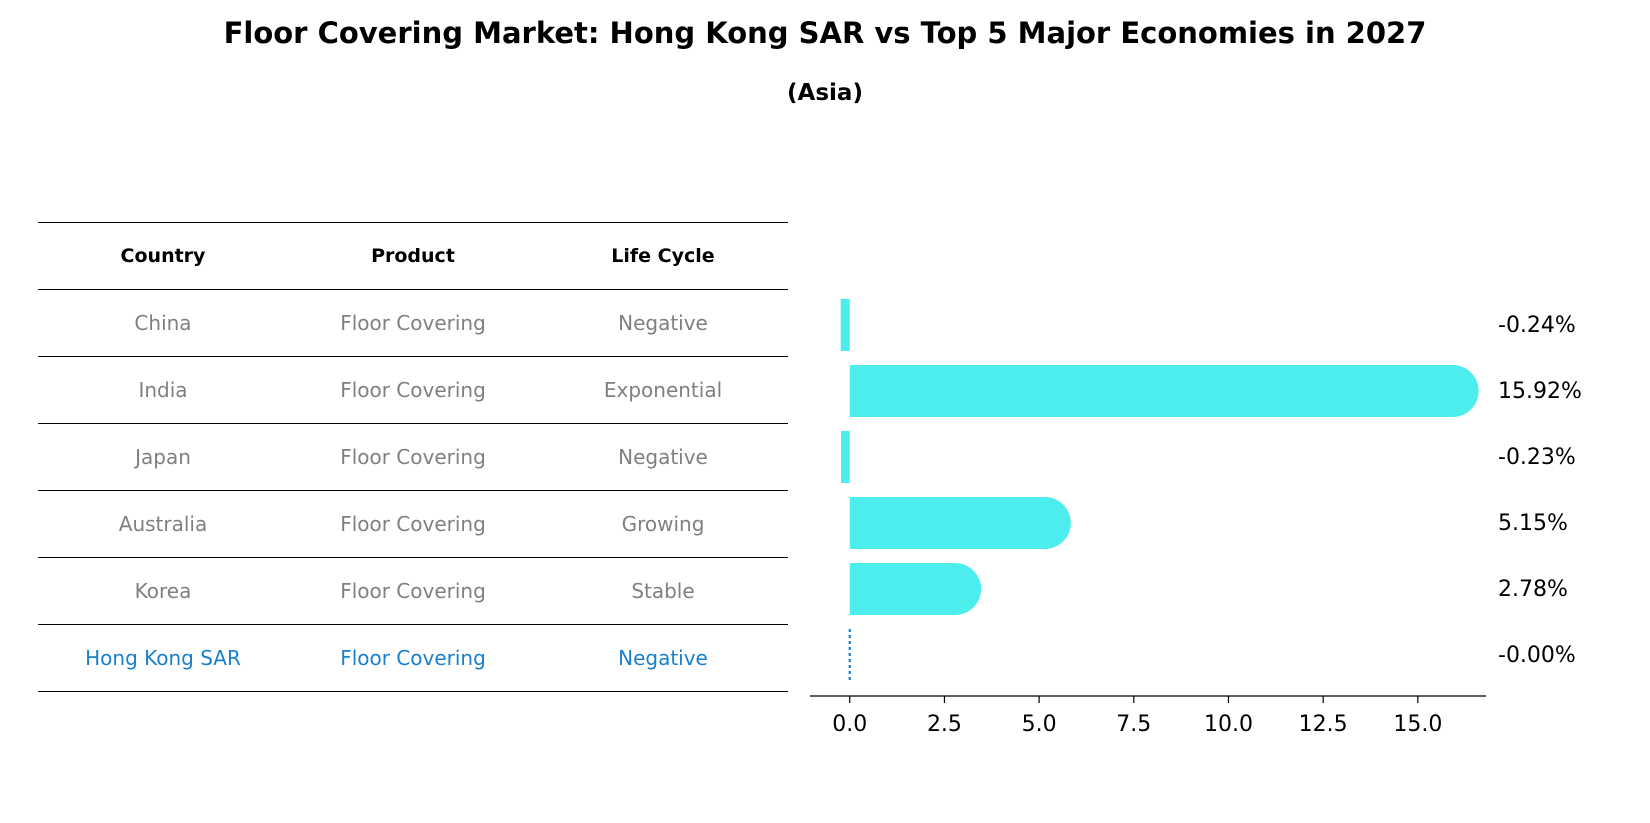 This screenshot has width=1650, height=823. What do you see at coordinates (163, 390) in the screenshot?
I see `cell-country: India` at bounding box center [163, 390].